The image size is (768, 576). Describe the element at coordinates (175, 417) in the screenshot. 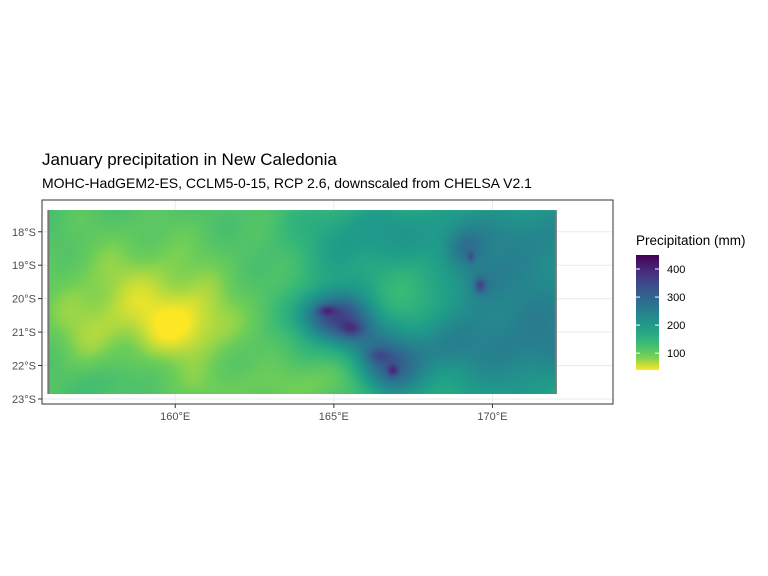

I see `x-tick-label: 160°E` at that location.